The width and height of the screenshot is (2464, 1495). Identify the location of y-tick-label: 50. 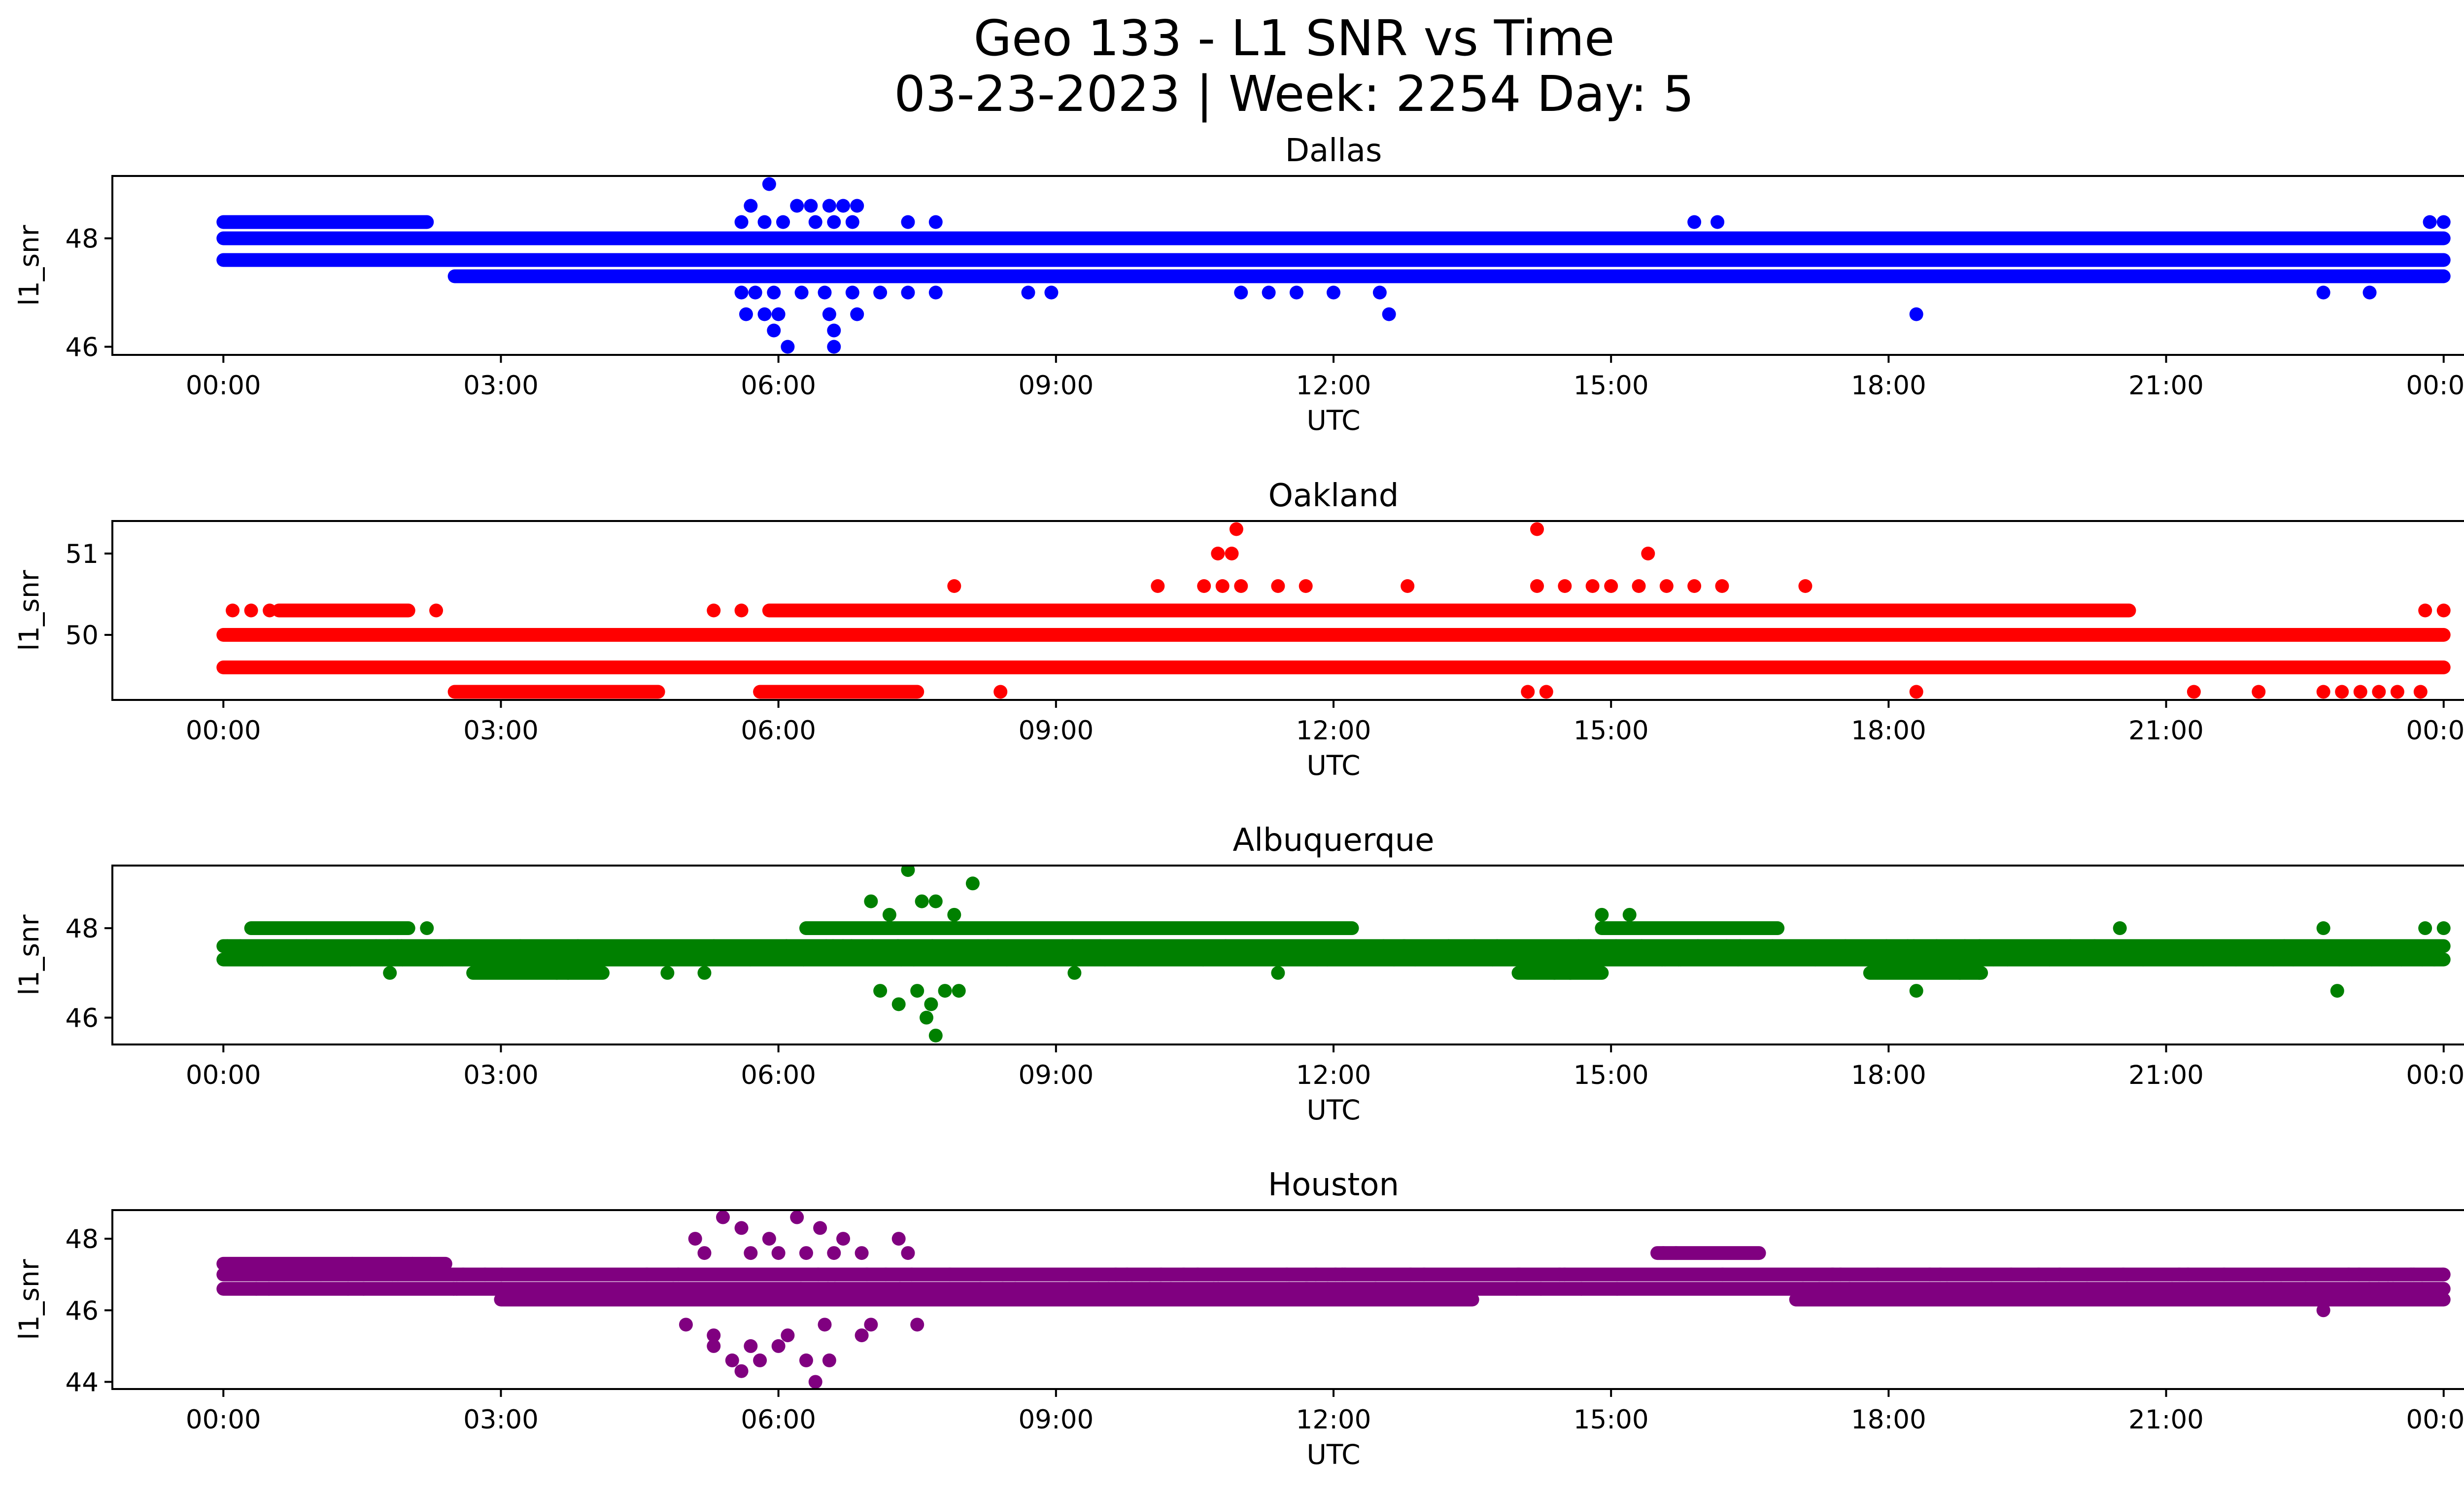
(82, 636).